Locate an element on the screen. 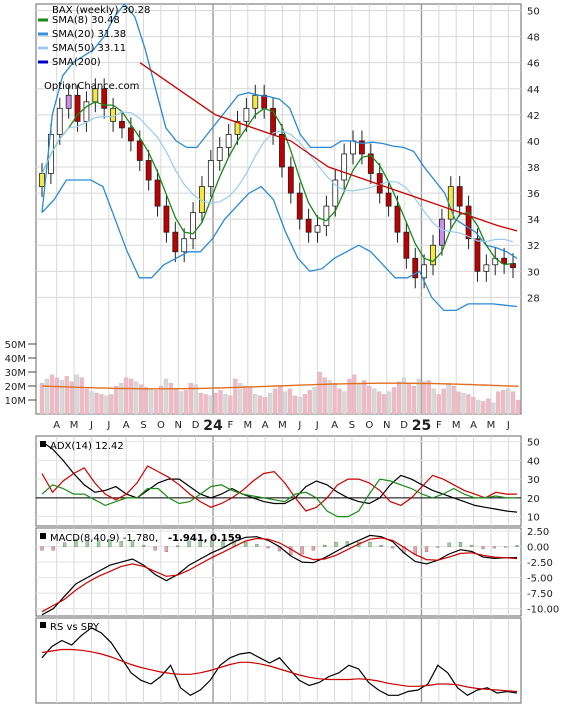 Image resolution: width=566 pixels, height=706 pixels. legend-label: SMA(50) 33.11 is located at coordinates (89, 48).